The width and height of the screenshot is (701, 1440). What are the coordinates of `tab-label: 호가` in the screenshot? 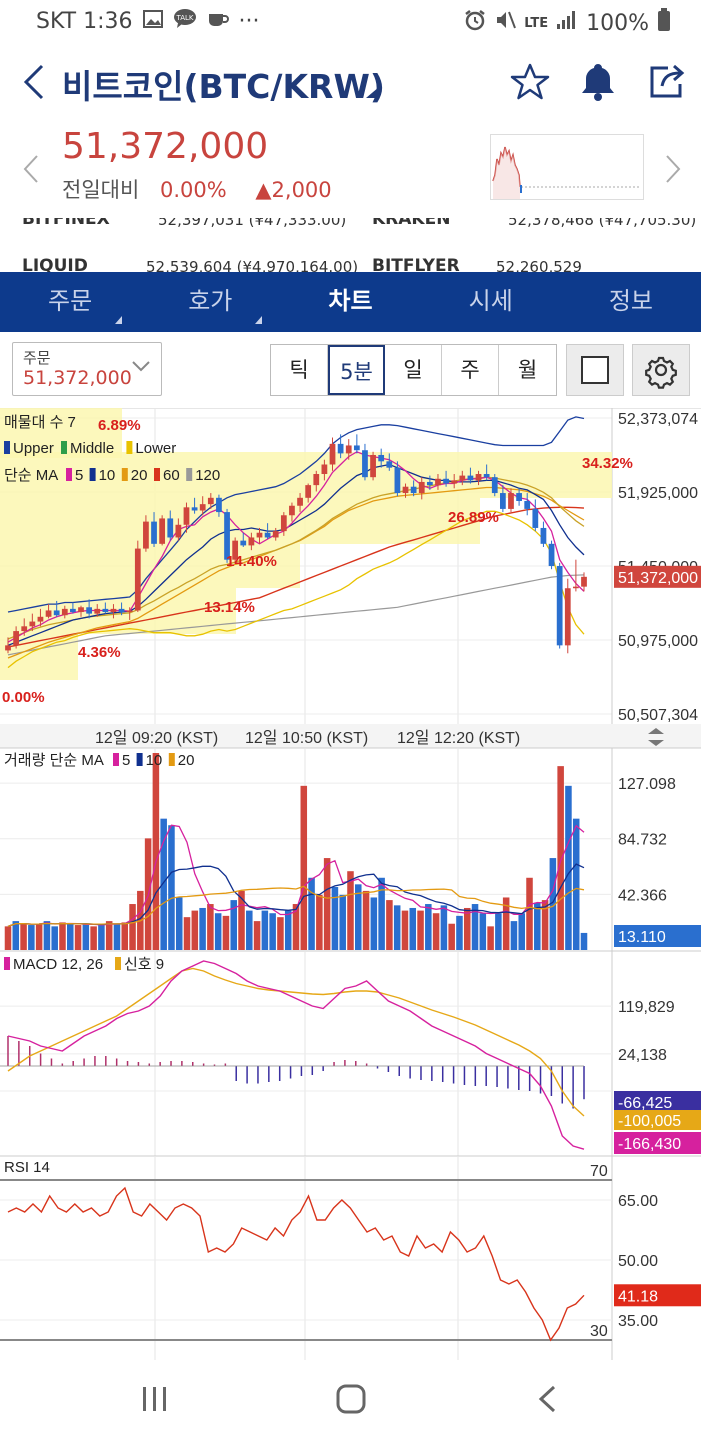 It's located at (210, 301).